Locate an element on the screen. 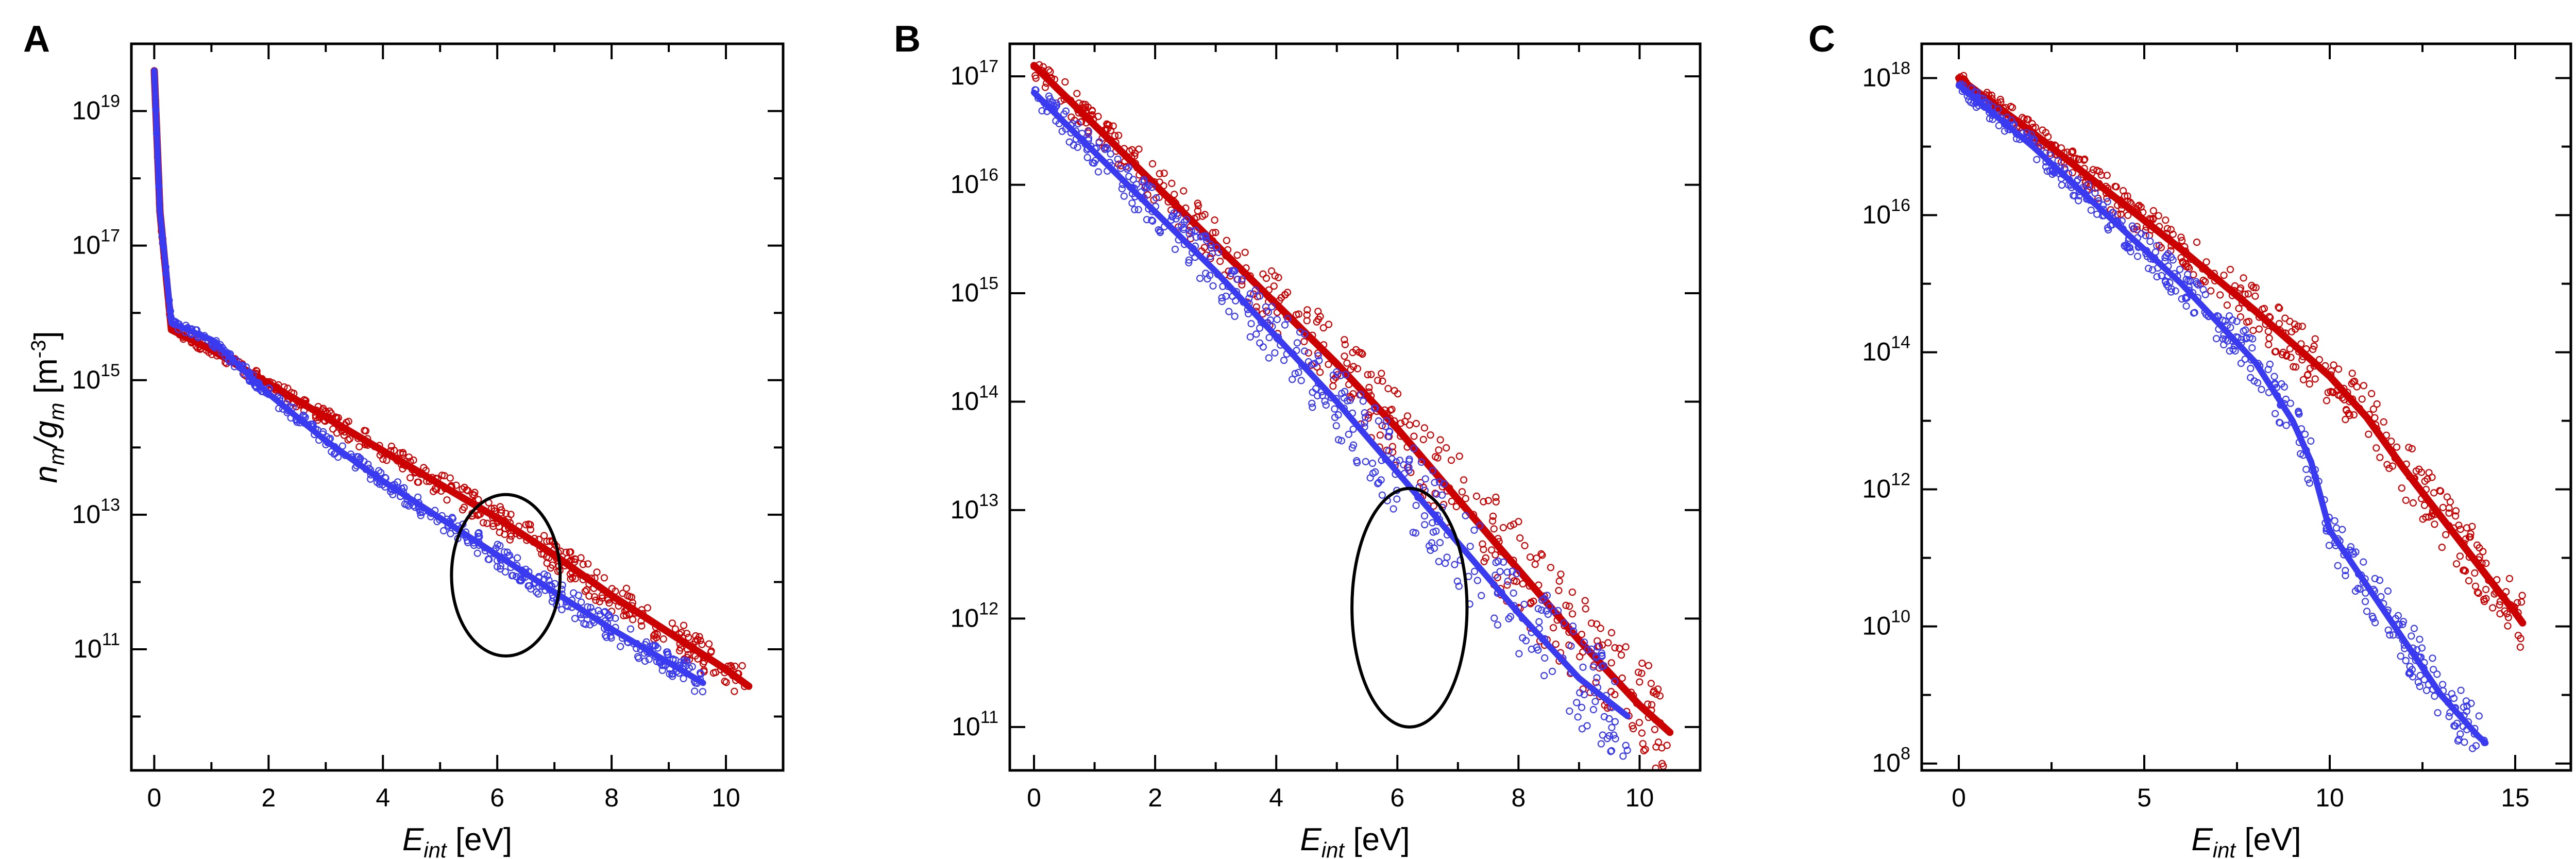 This screenshot has width=2576, height=859. x-tick-label: 10 is located at coordinates (2329, 797).